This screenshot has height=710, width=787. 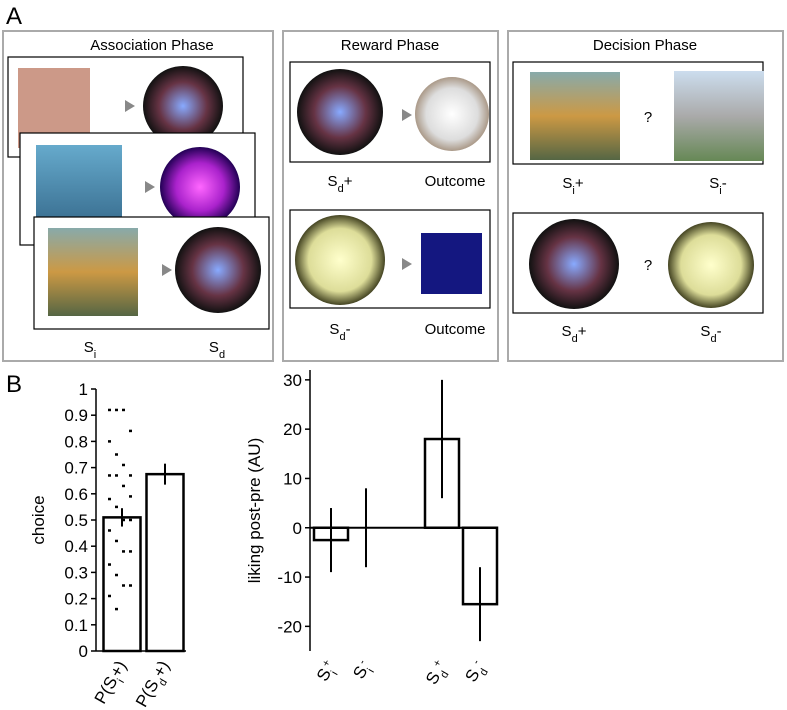 I want to click on phase-title: Decision Phase, so click(x=645, y=45).